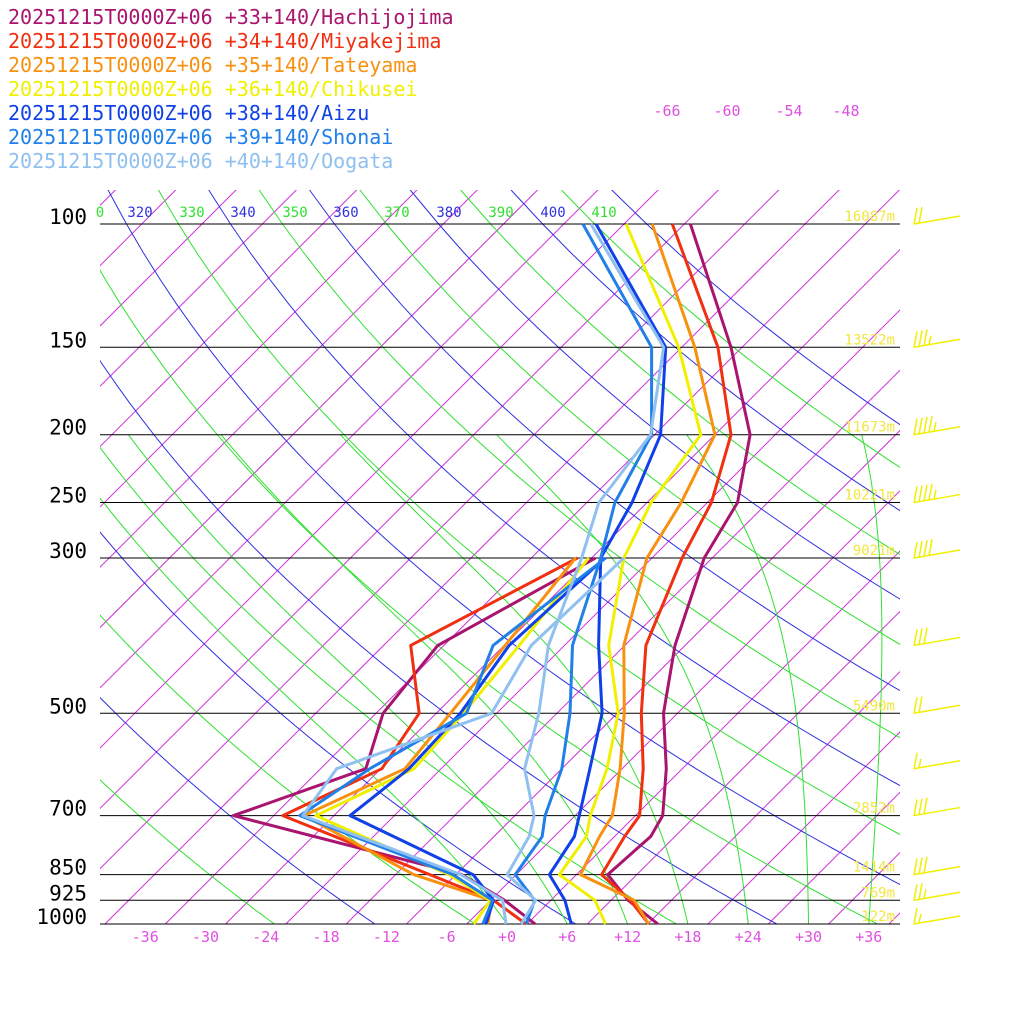 The image size is (1024, 1024). I want to click on legend-entry: 20251215T0000Z+06 +39+140/Shonai, so click(200, 137).